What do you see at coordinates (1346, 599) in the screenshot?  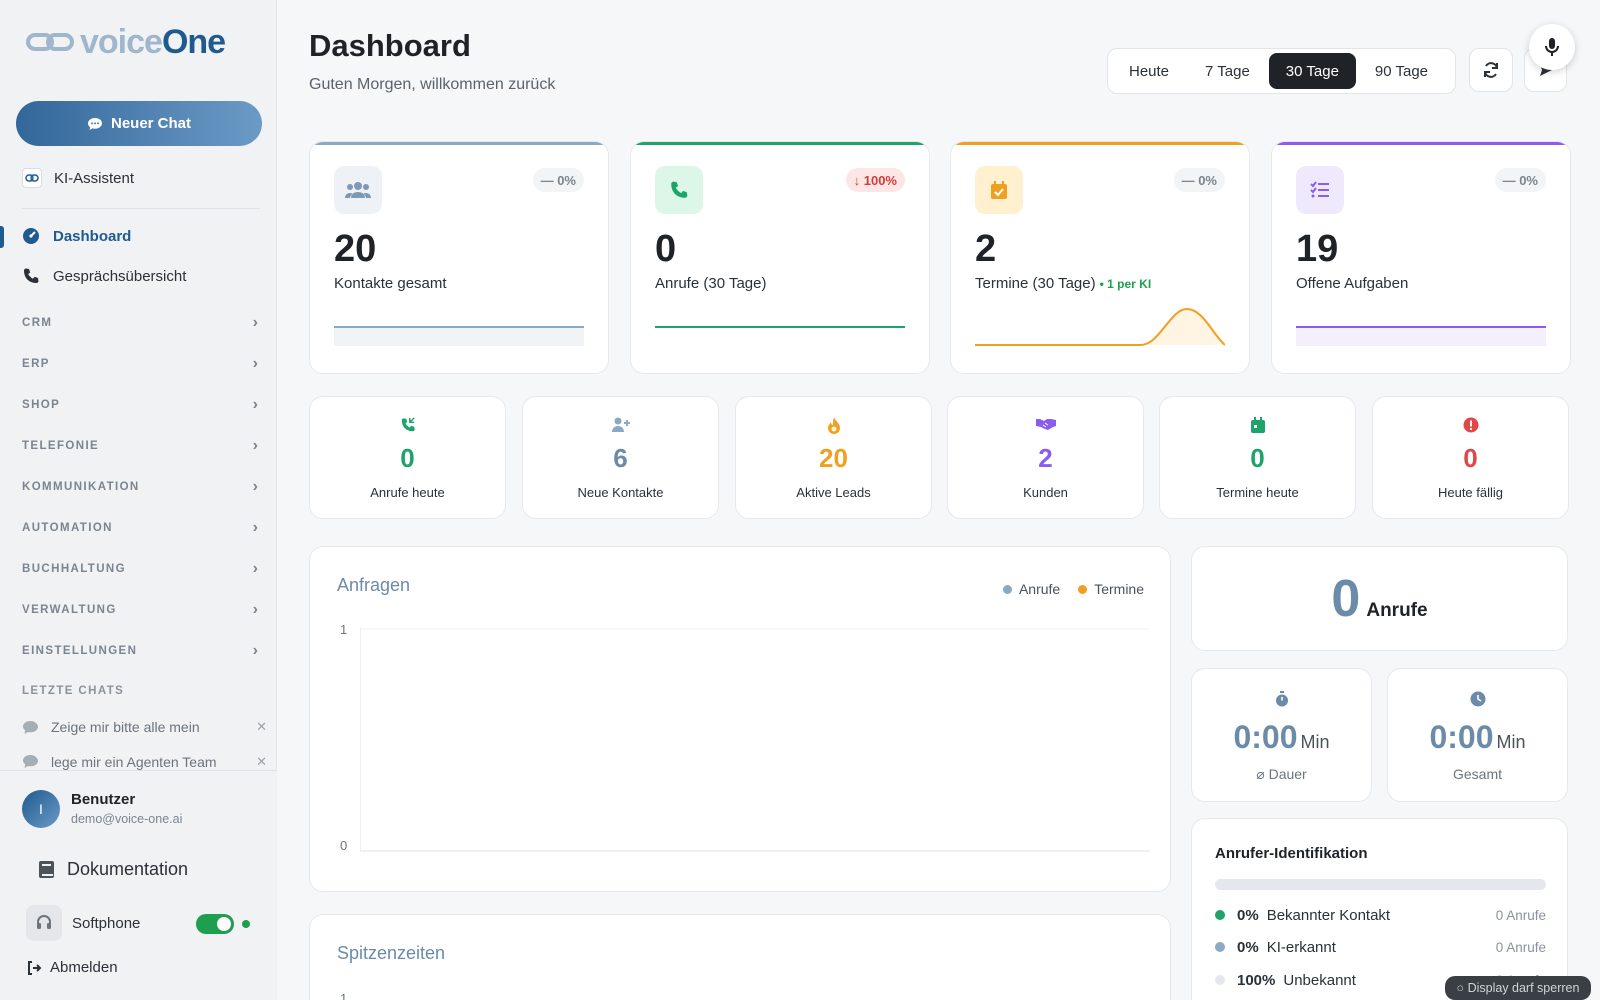 I see `calls-count: 0` at bounding box center [1346, 599].